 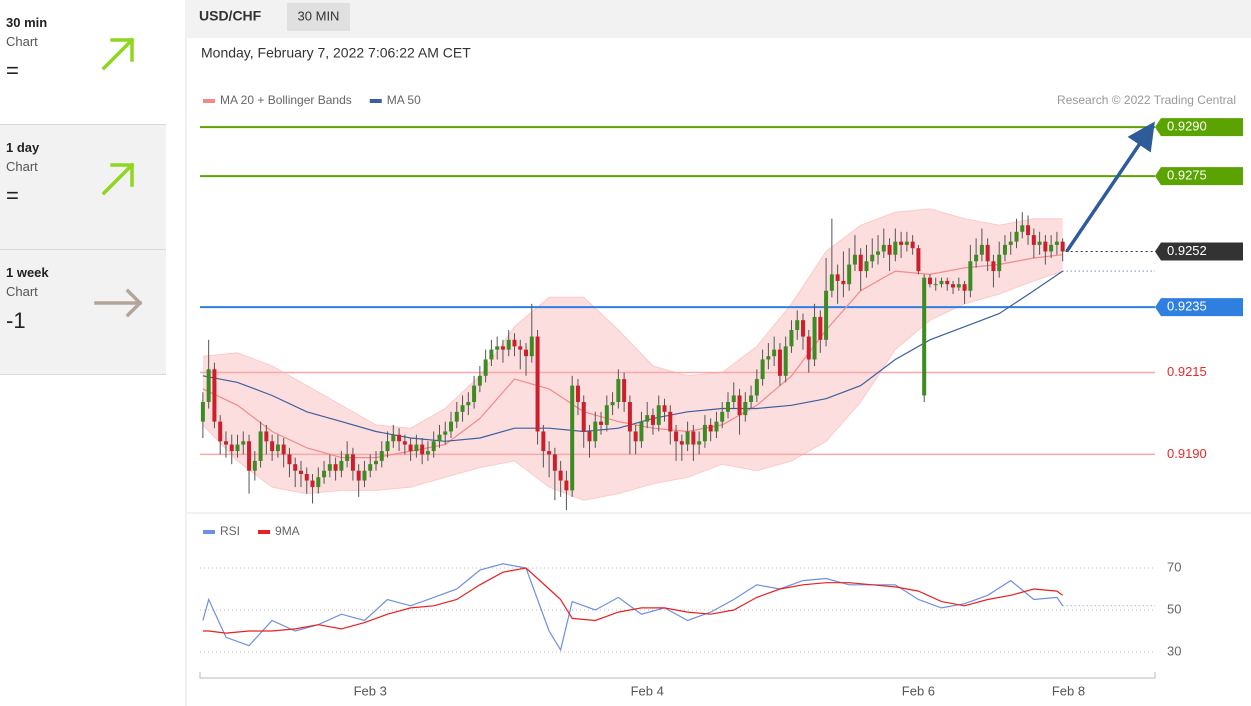 I want to click on timeframe-tab, so click(x=318, y=17).